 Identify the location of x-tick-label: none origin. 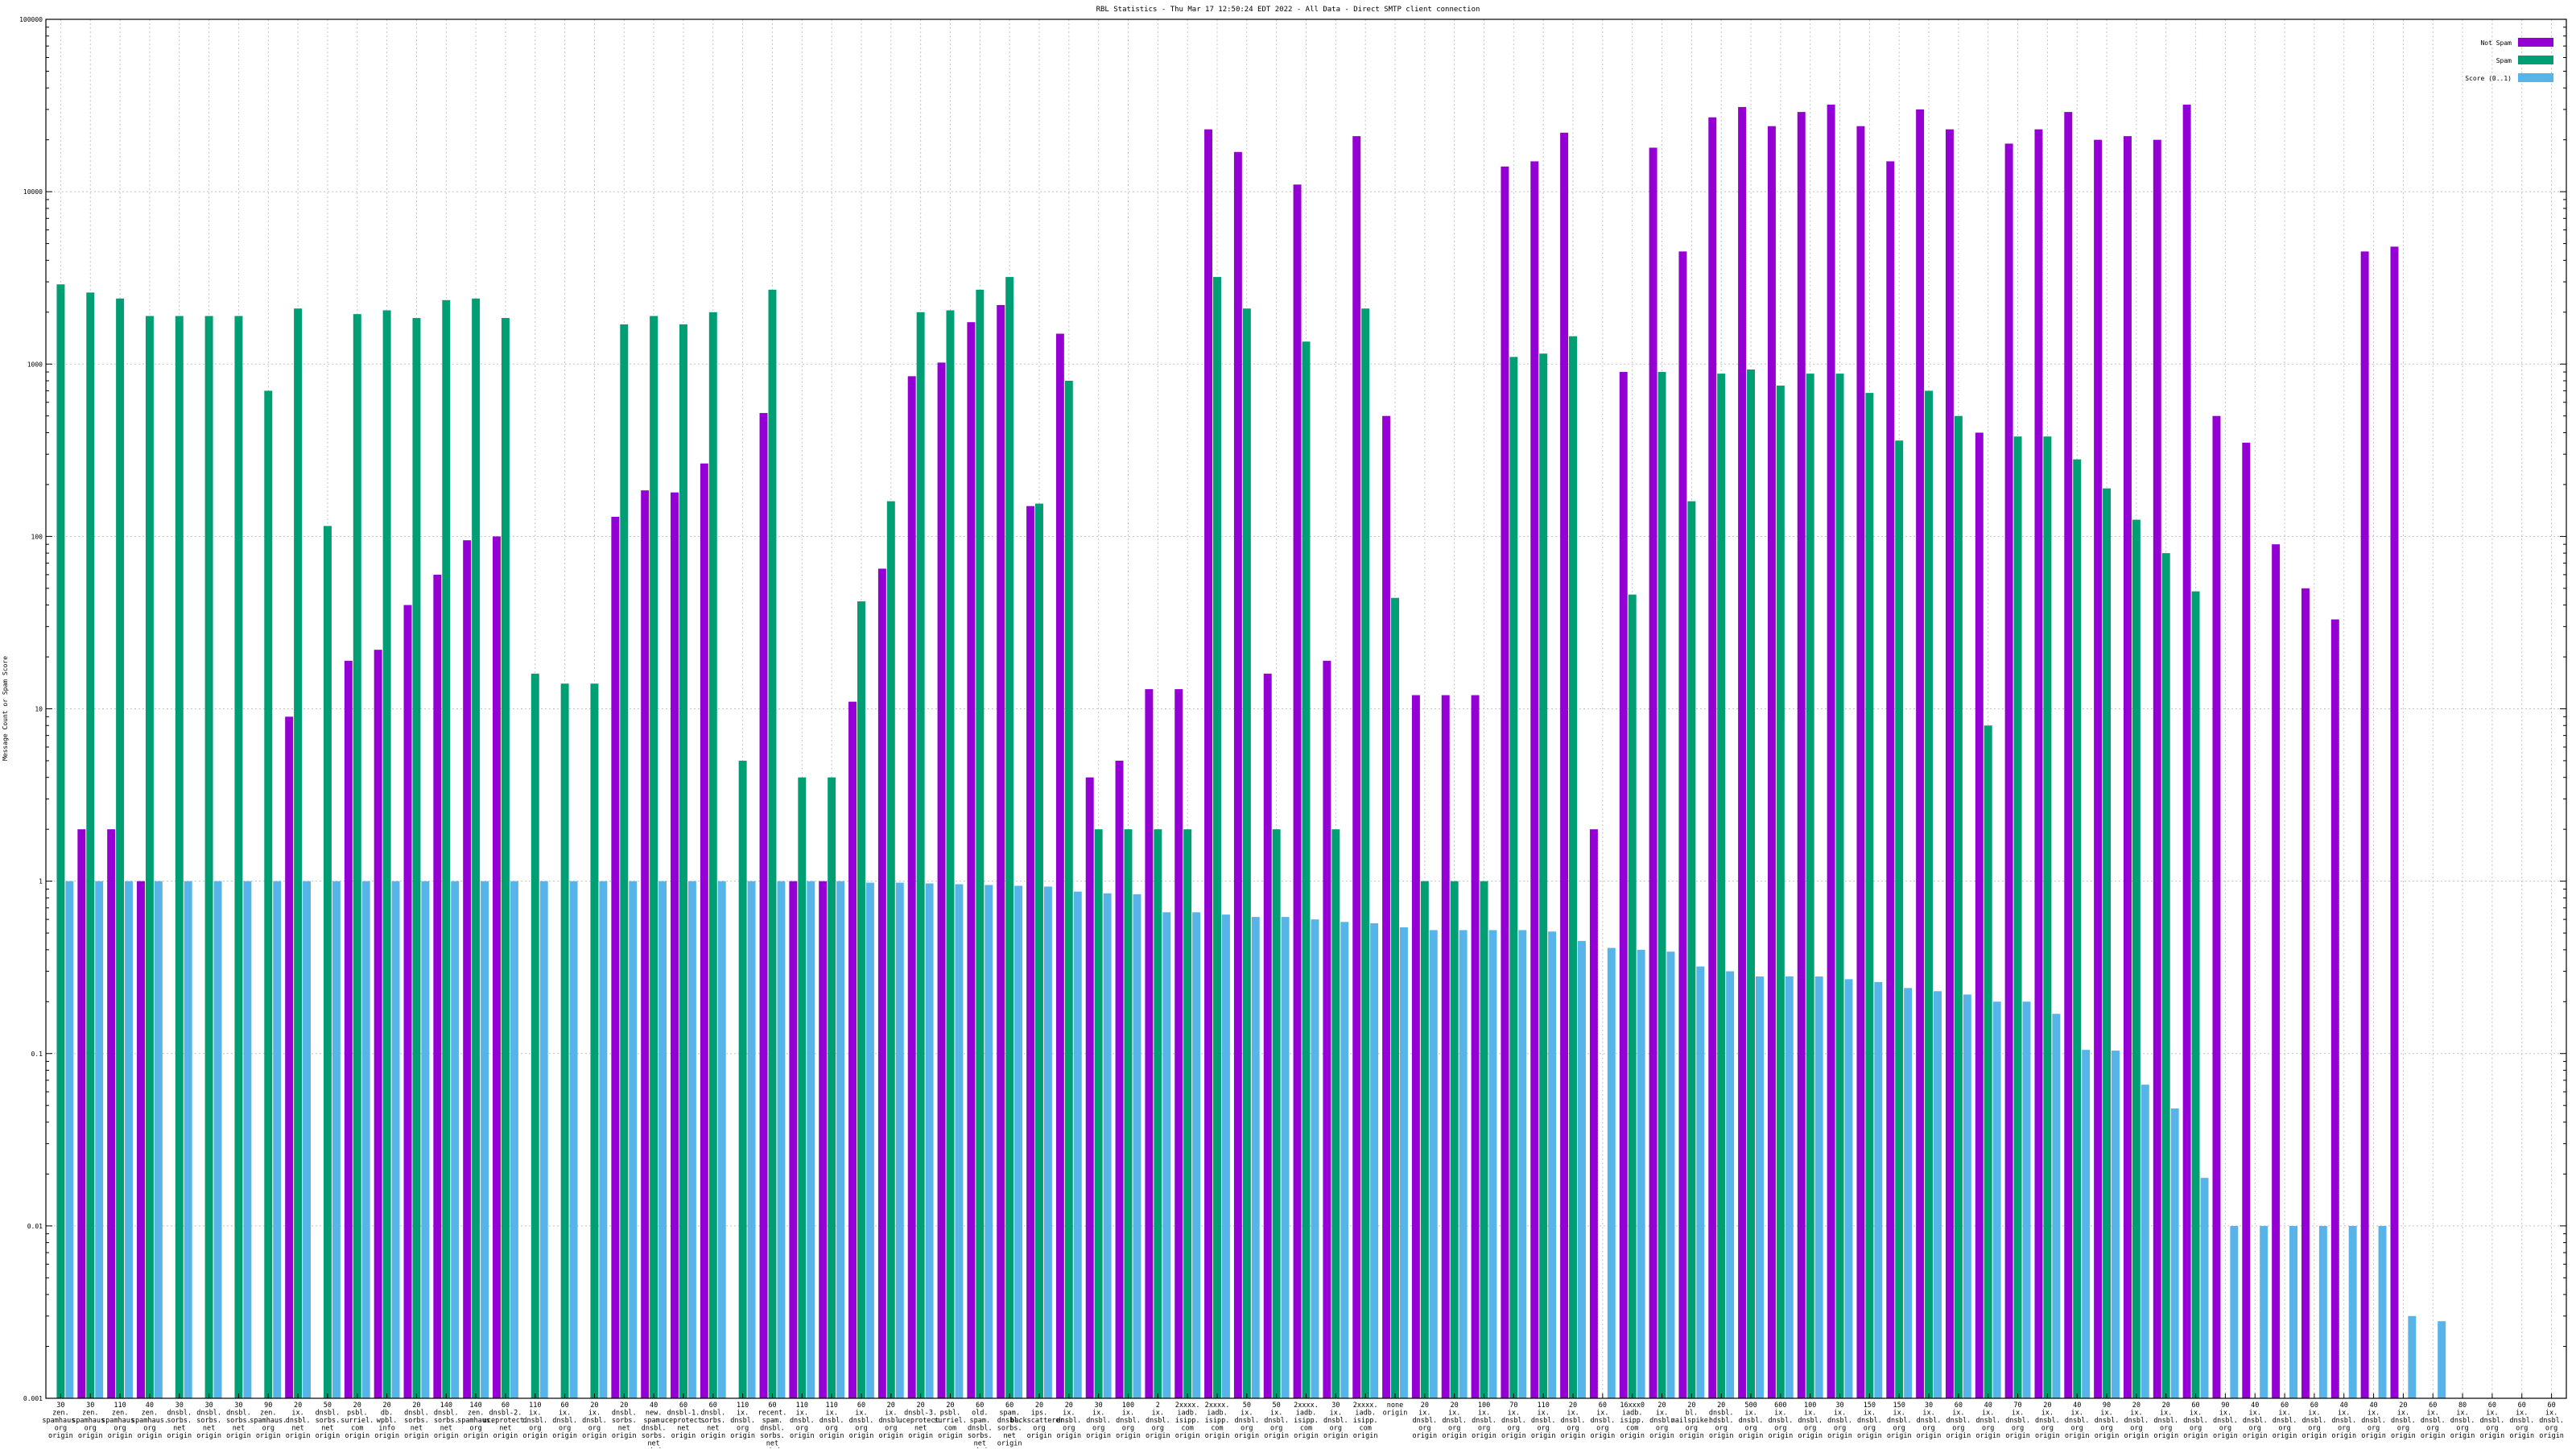
(1395, 1410).